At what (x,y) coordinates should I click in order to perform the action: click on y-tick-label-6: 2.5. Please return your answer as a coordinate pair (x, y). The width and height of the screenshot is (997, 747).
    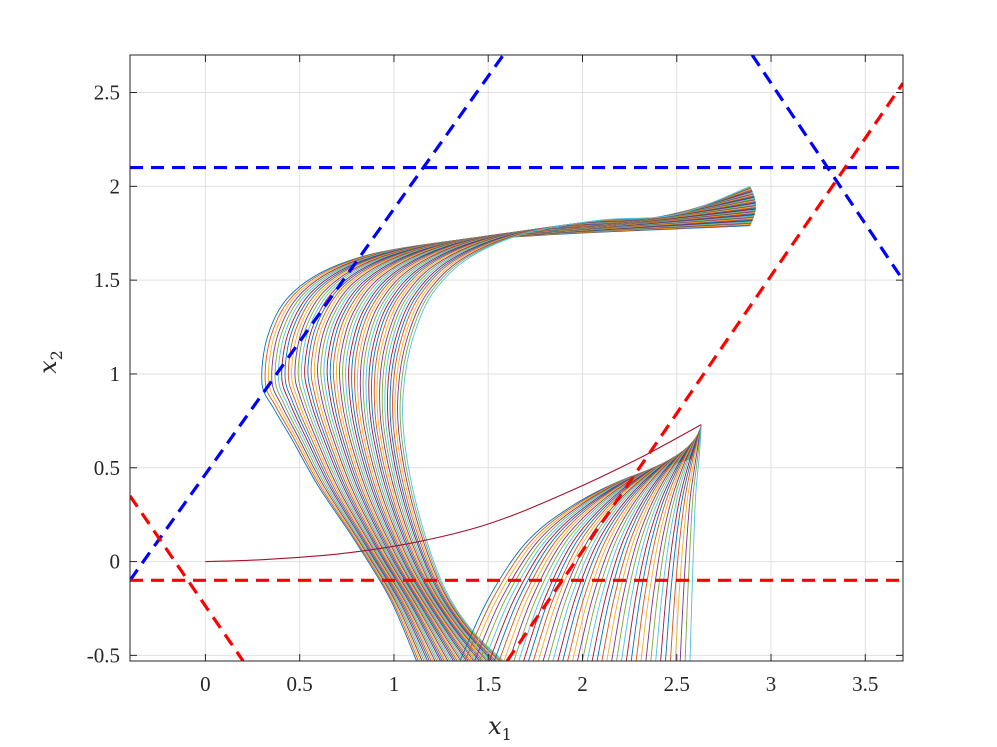
    Looking at the image, I should click on (107, 93).